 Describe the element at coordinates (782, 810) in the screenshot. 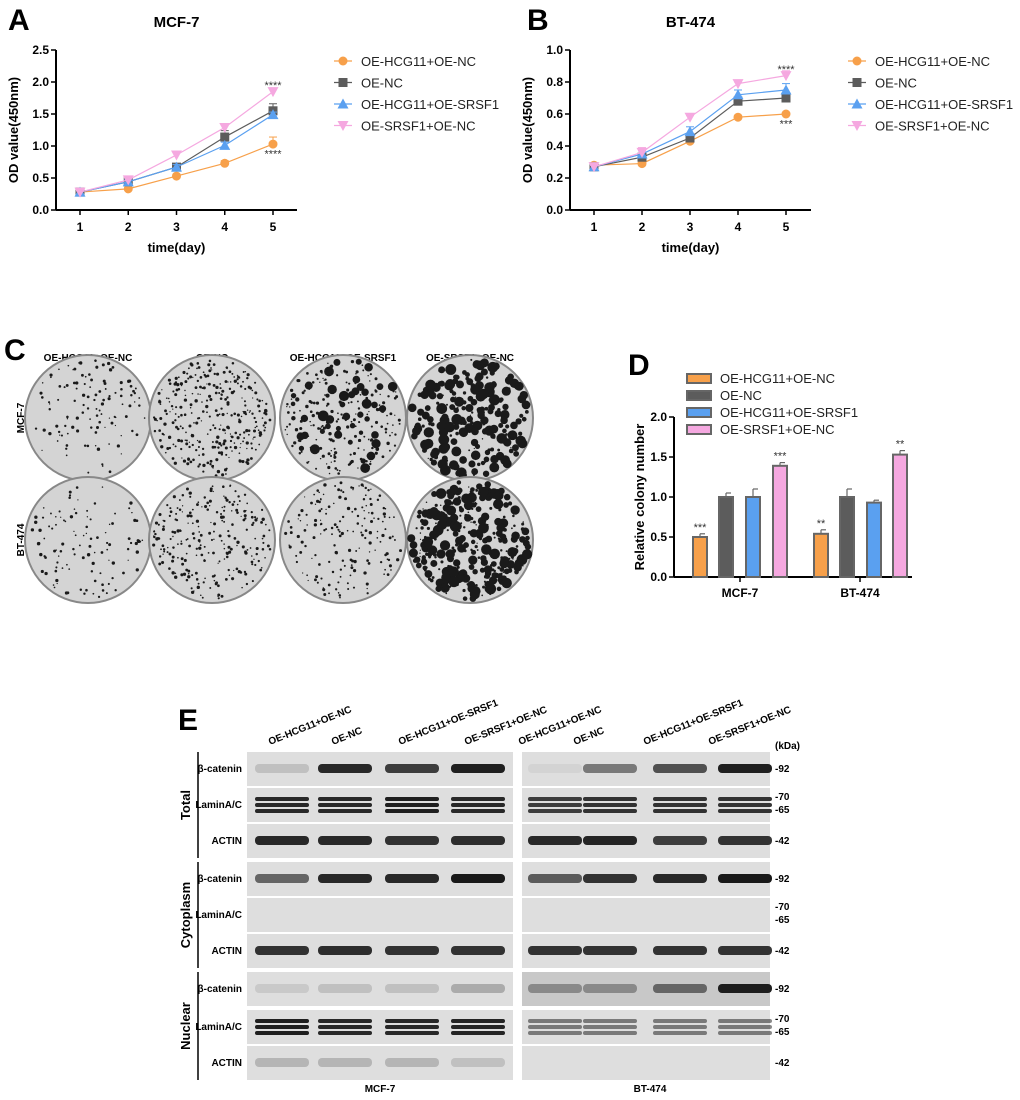

I see `kda-marker: -65` at that location.